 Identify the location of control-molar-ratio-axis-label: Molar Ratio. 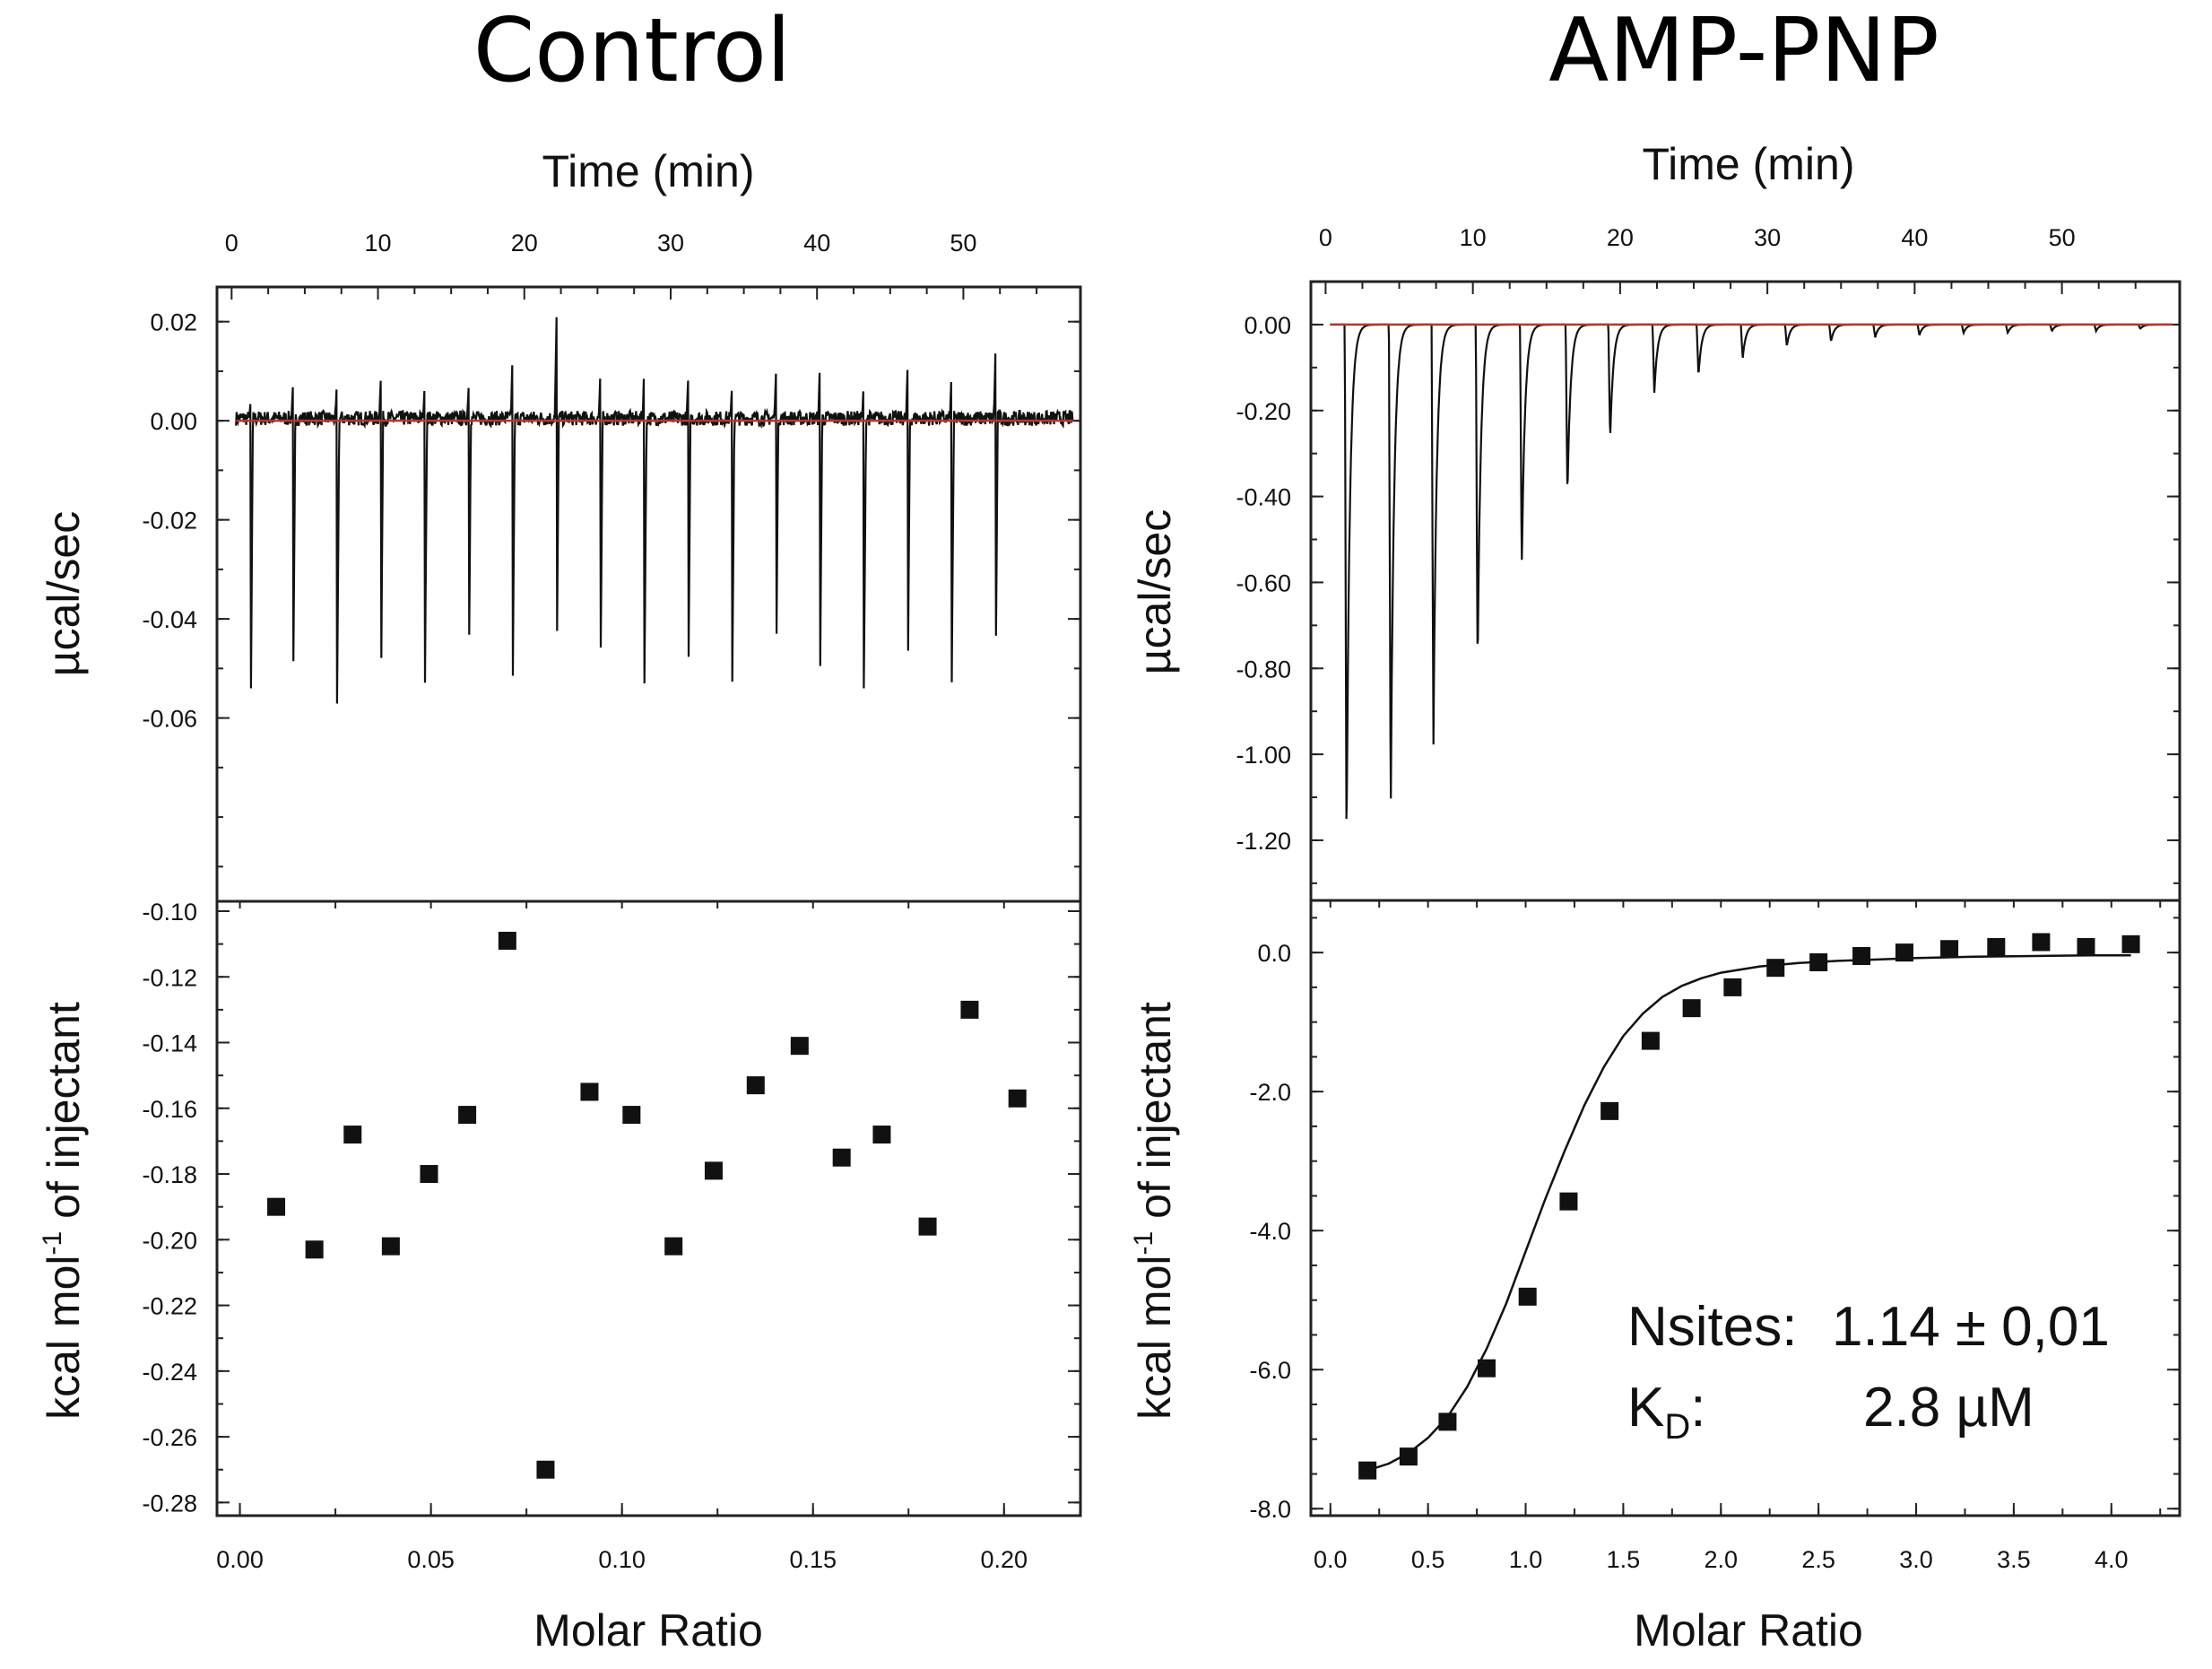
(648, 1631).